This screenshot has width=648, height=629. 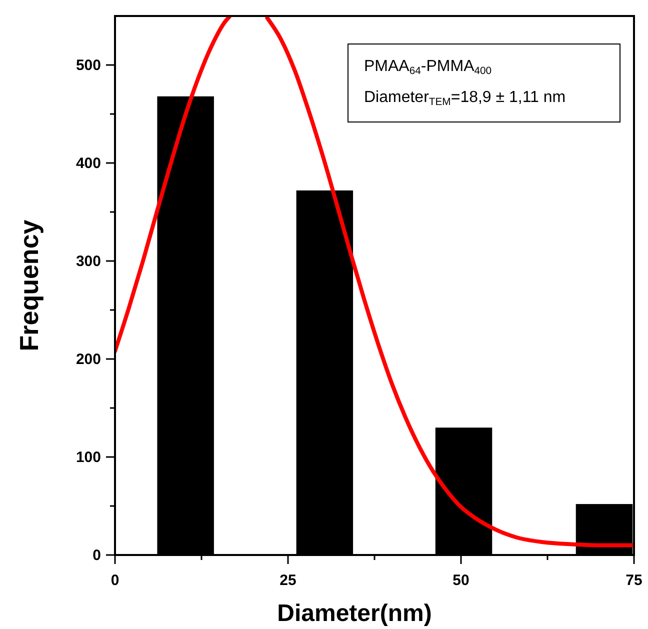 What do you see at coordinates (88, 65) in the screenshot?
I see `y-tick-label: 500` at bounding box center [88, 65].